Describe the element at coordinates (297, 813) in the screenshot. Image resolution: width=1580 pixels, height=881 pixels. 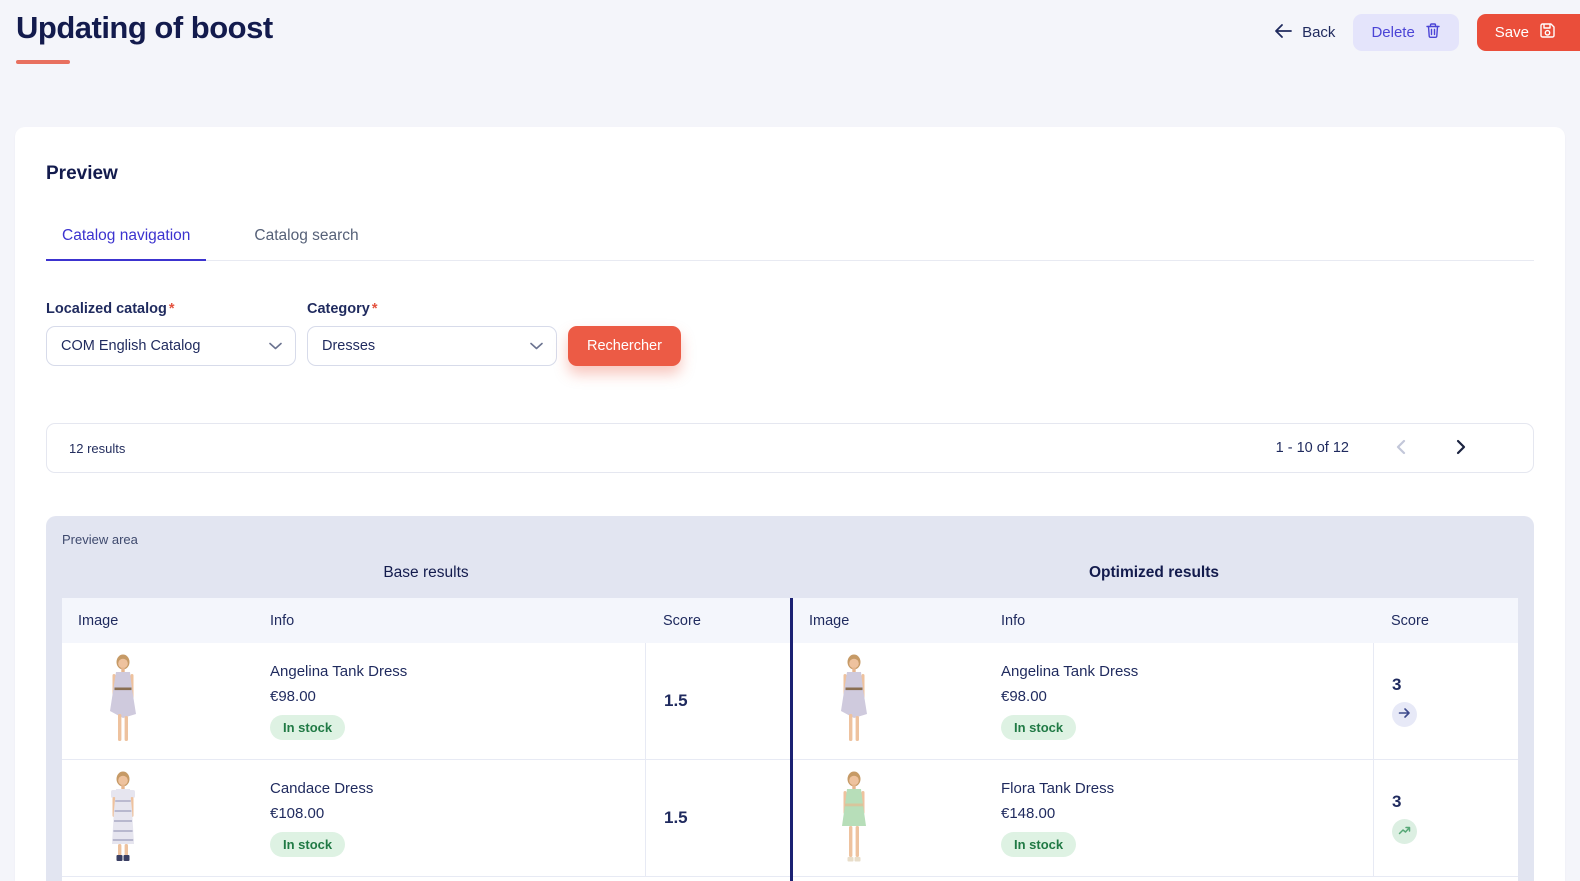
I see `product-price: €108.00` at that location.